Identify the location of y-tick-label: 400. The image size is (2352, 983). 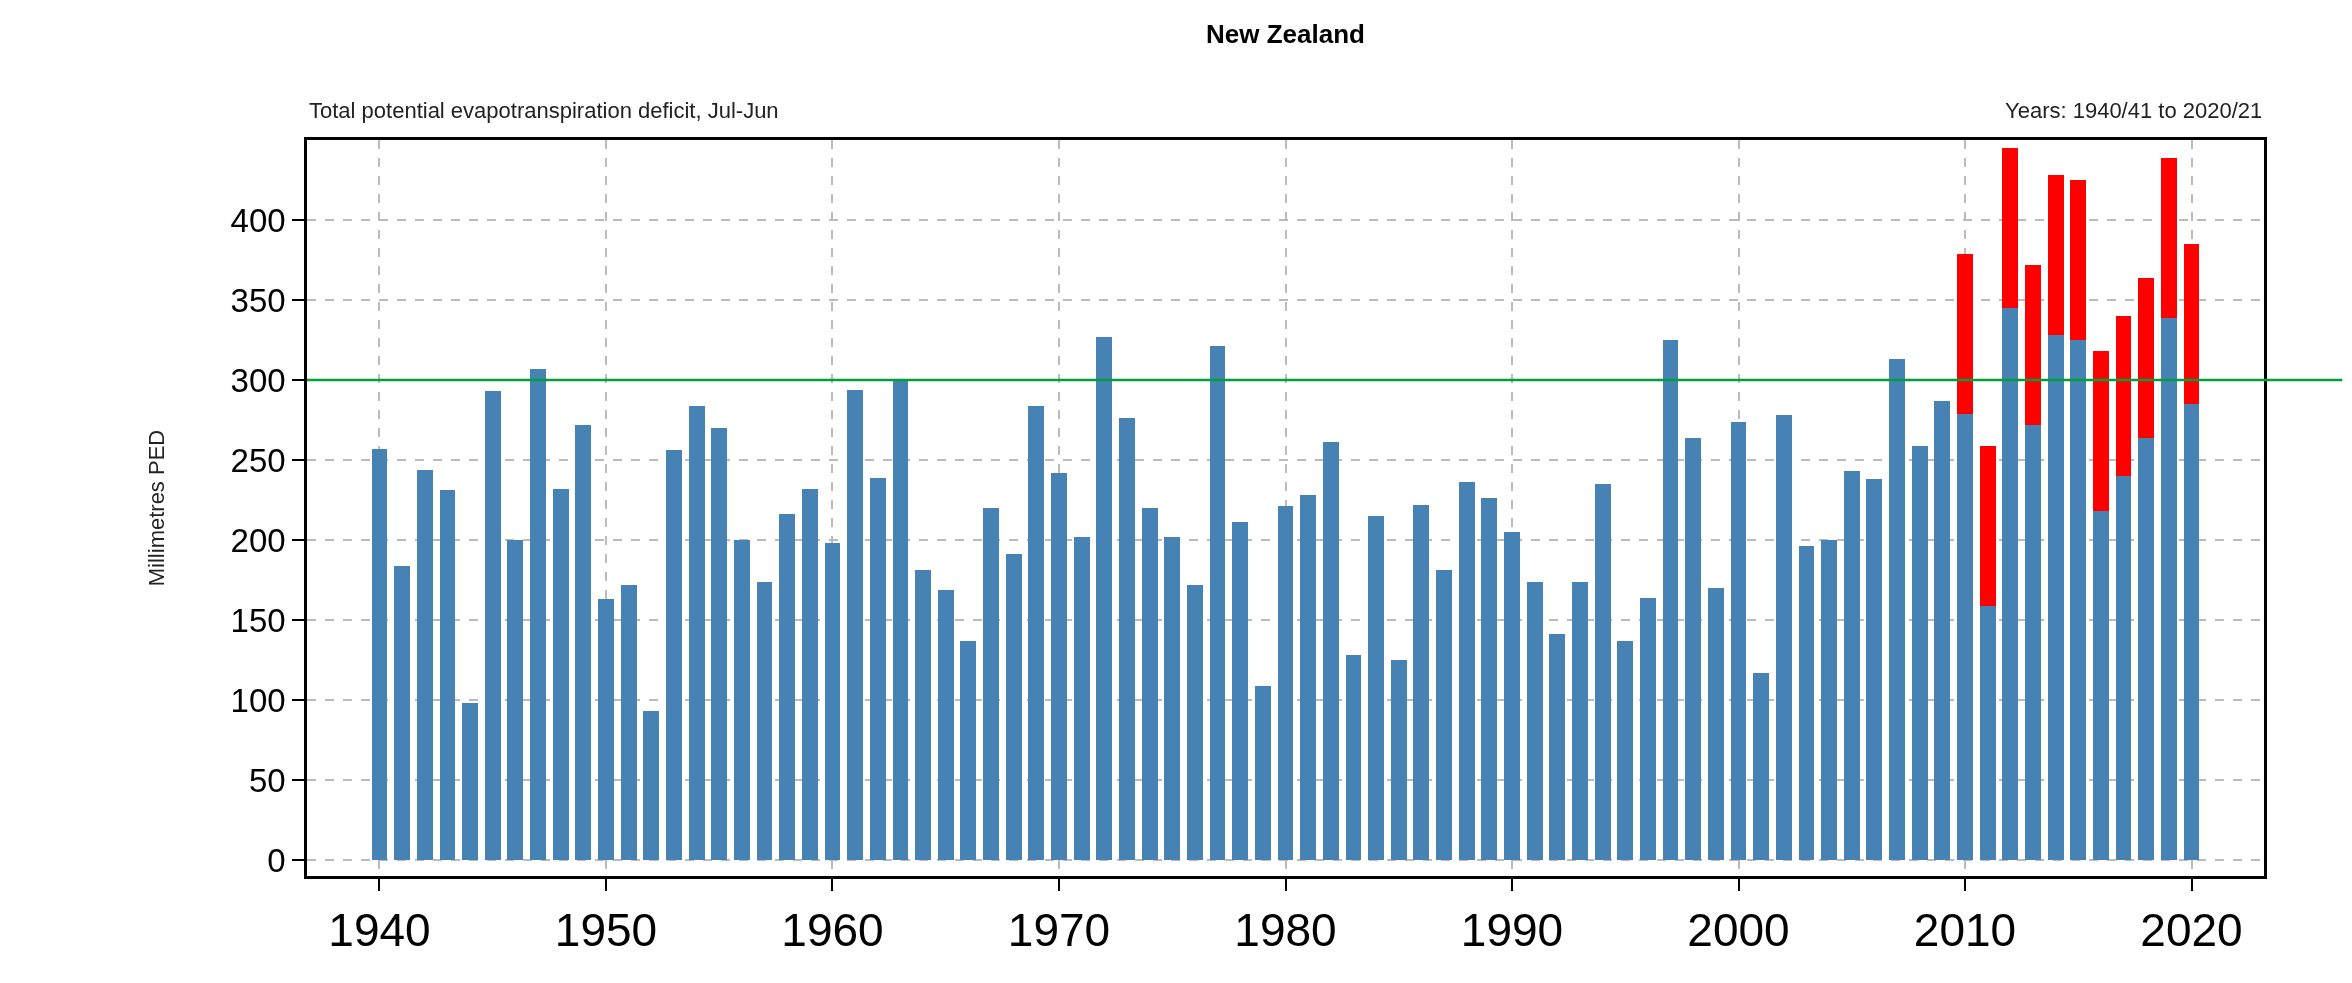
(258, 220).